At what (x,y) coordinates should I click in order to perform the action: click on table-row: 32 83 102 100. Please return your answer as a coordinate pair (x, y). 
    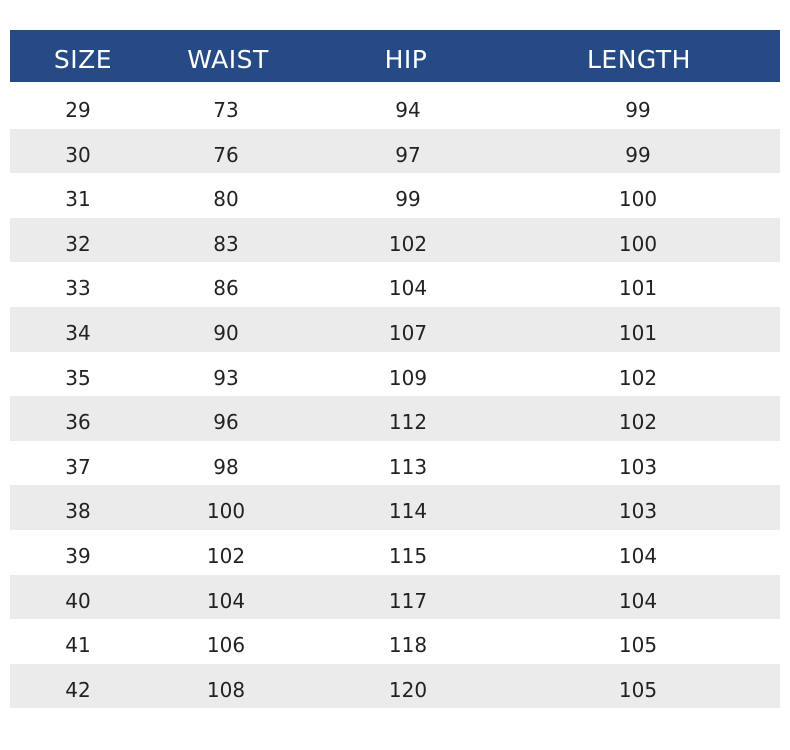
    Looking at the image, I should click on (395, 240).